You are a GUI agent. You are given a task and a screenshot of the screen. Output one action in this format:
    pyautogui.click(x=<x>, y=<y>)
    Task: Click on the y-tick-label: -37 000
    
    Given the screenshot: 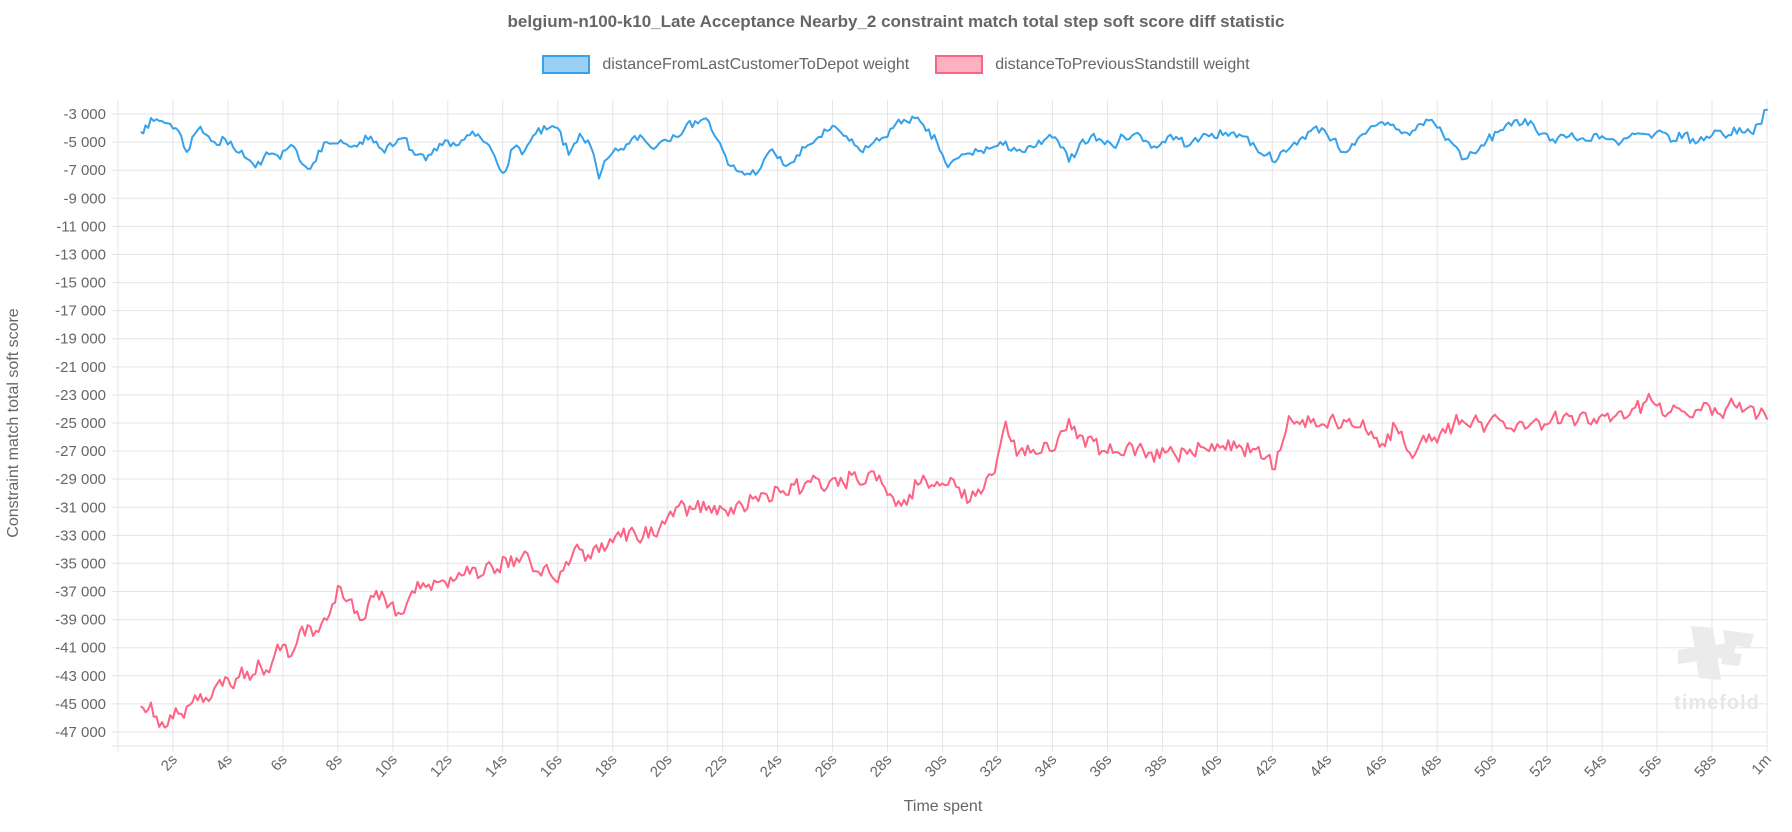 What is the action you would take?
    pyautogui.click(x=80, y=592)
    